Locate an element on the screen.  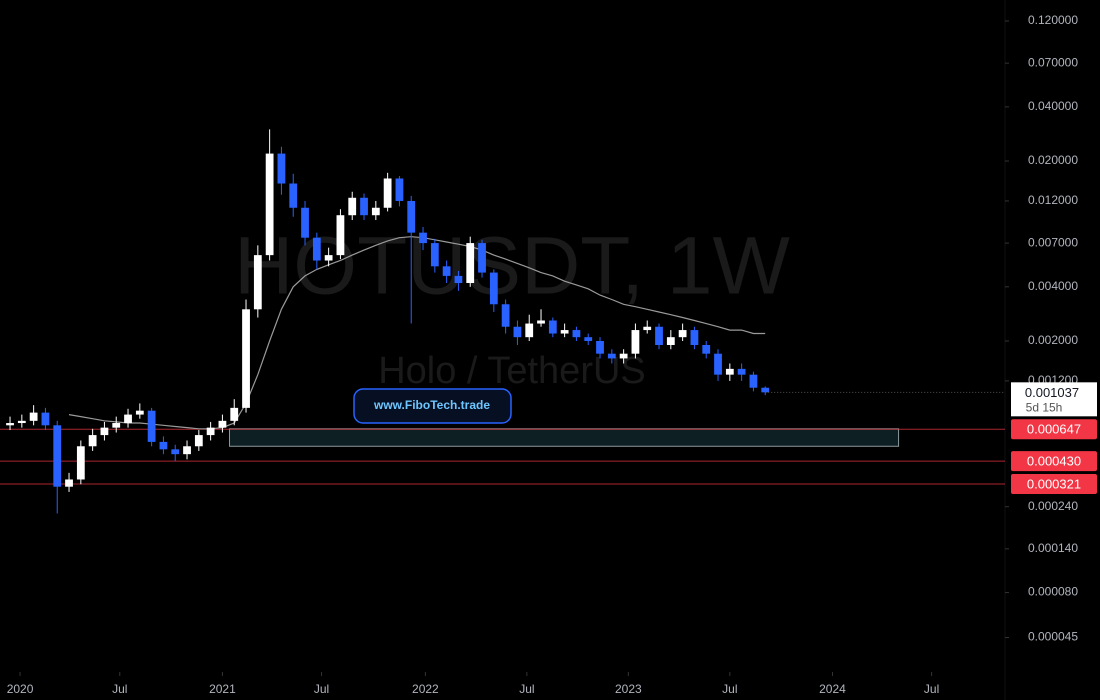
last-price-label: 0.001037 is located at coordinates (1052, 392).